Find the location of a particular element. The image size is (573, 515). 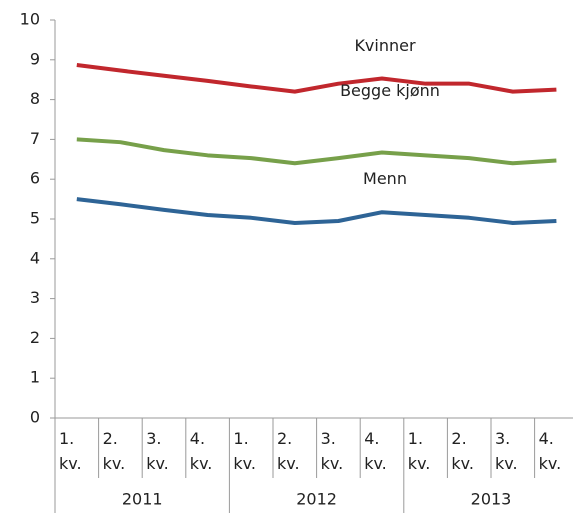

y-tick-label: 1 is located at coordinates (35, 377).